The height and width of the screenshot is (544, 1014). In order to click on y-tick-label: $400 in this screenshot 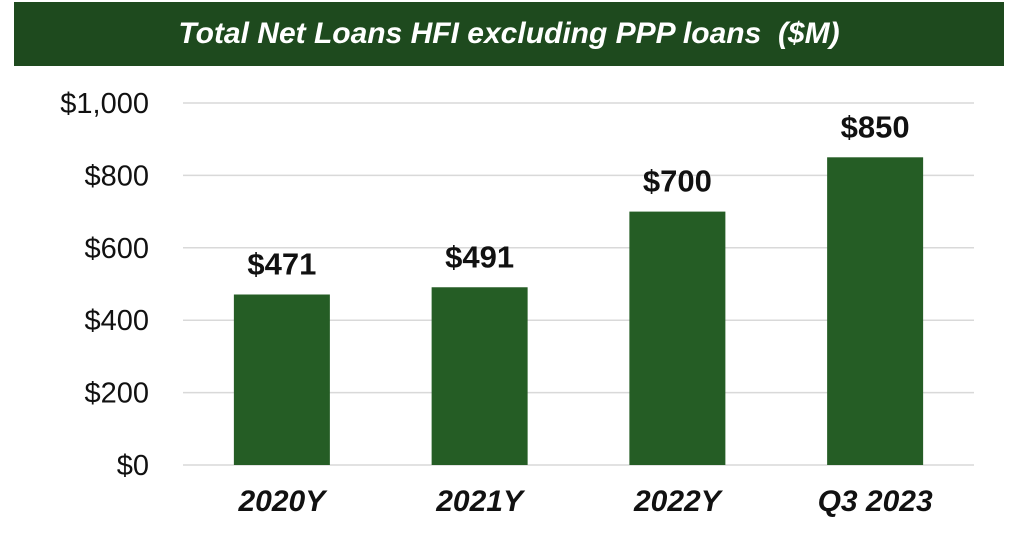, I will do `click(116, 321)`.